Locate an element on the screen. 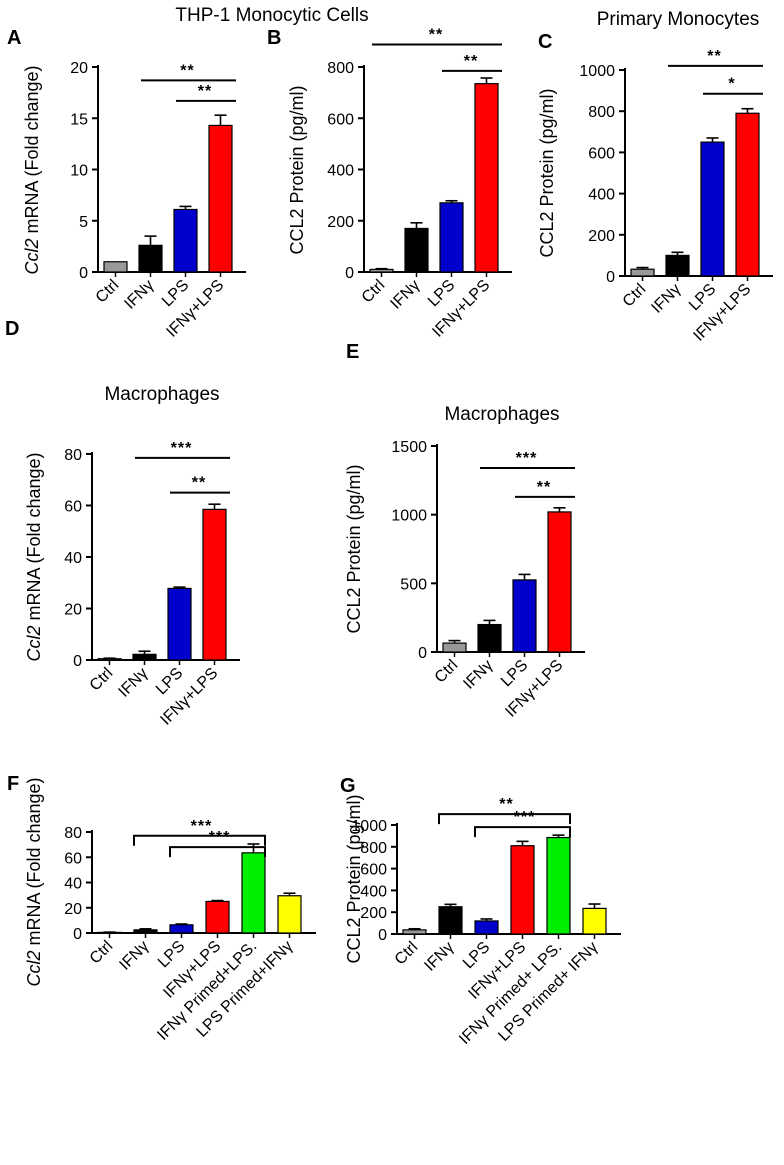 The width and height of the screenshot is (784, 1165). y-tick-label-G: 200 is located at coordinates (373, 913).